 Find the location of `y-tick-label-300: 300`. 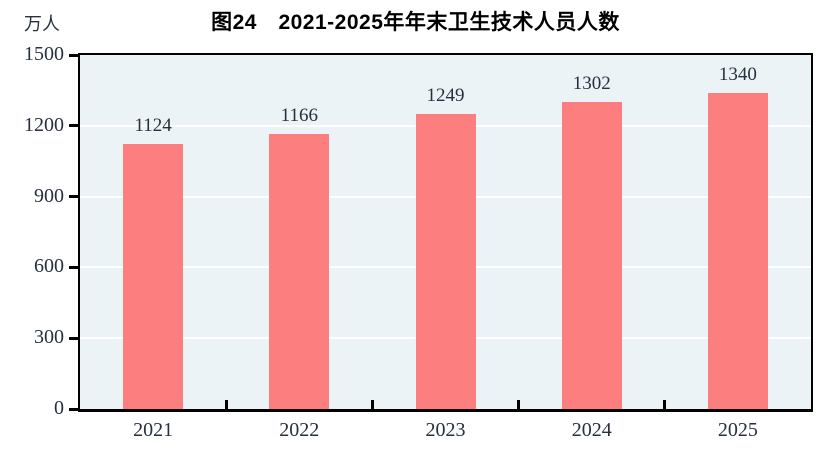

y-tick-label-300: 300 is located at coordinates (49, 337).